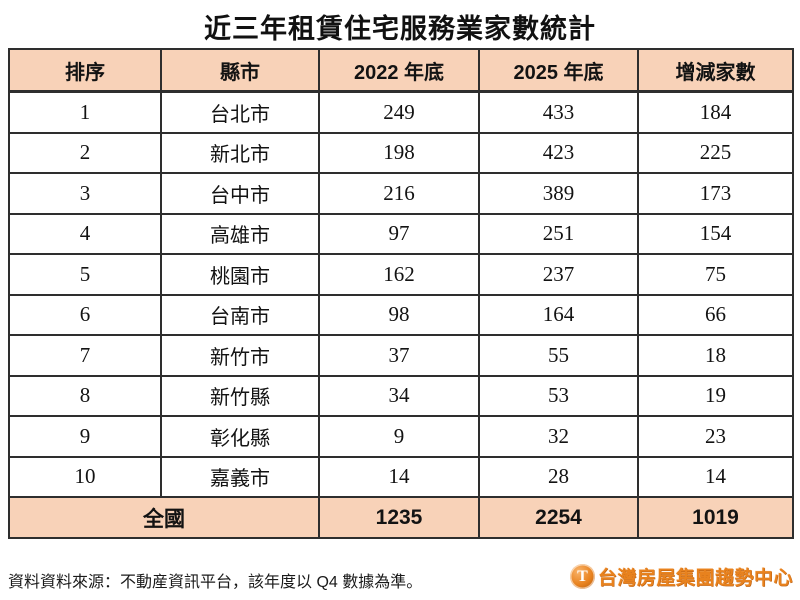 Image resolution: width=800 pixels, height=600 pixels. Describe the element at coordinates (715, 517) in the screenshot. I see `total-diff-cell: 1019` at that location.